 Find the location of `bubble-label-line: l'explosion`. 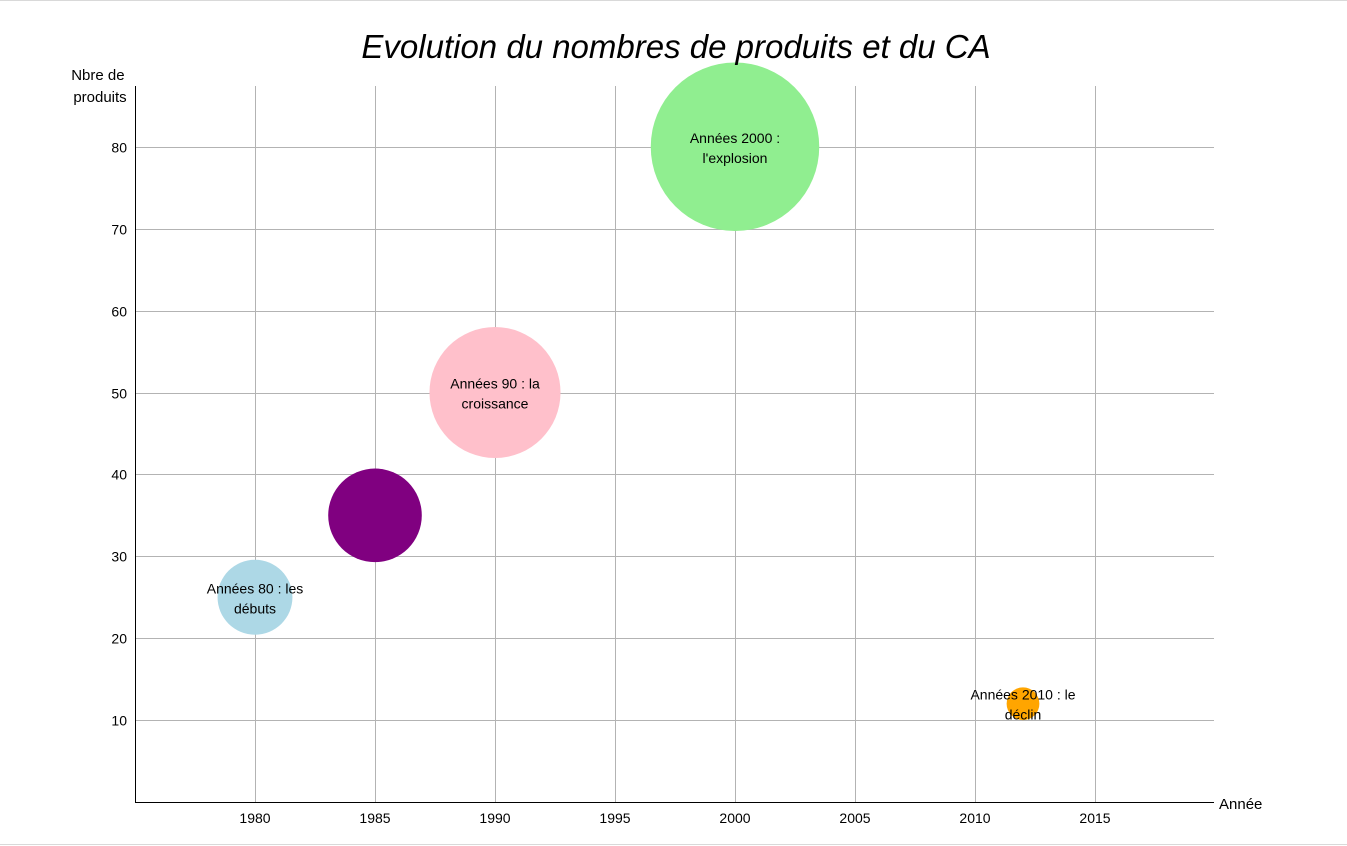

bubble-label-line: l'explosion is located at coordinates (735, 158).